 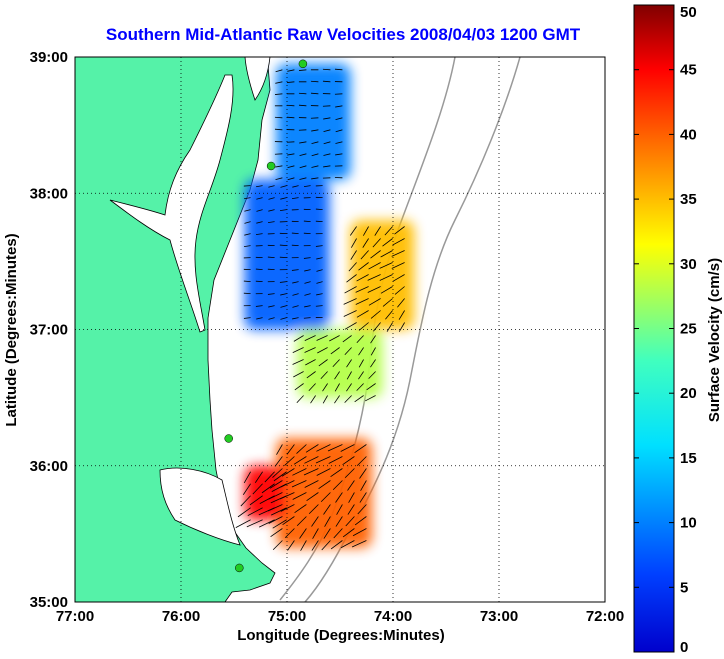 I want to click on x-tick-label: 74:00, so click(x=393, y=616).